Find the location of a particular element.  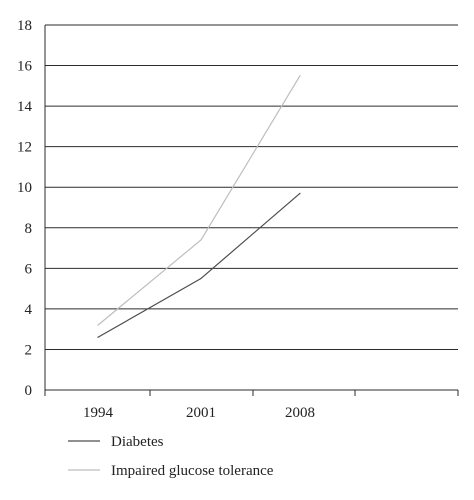

y-tick-label-4: 4 is located at coordinates (29, 310).